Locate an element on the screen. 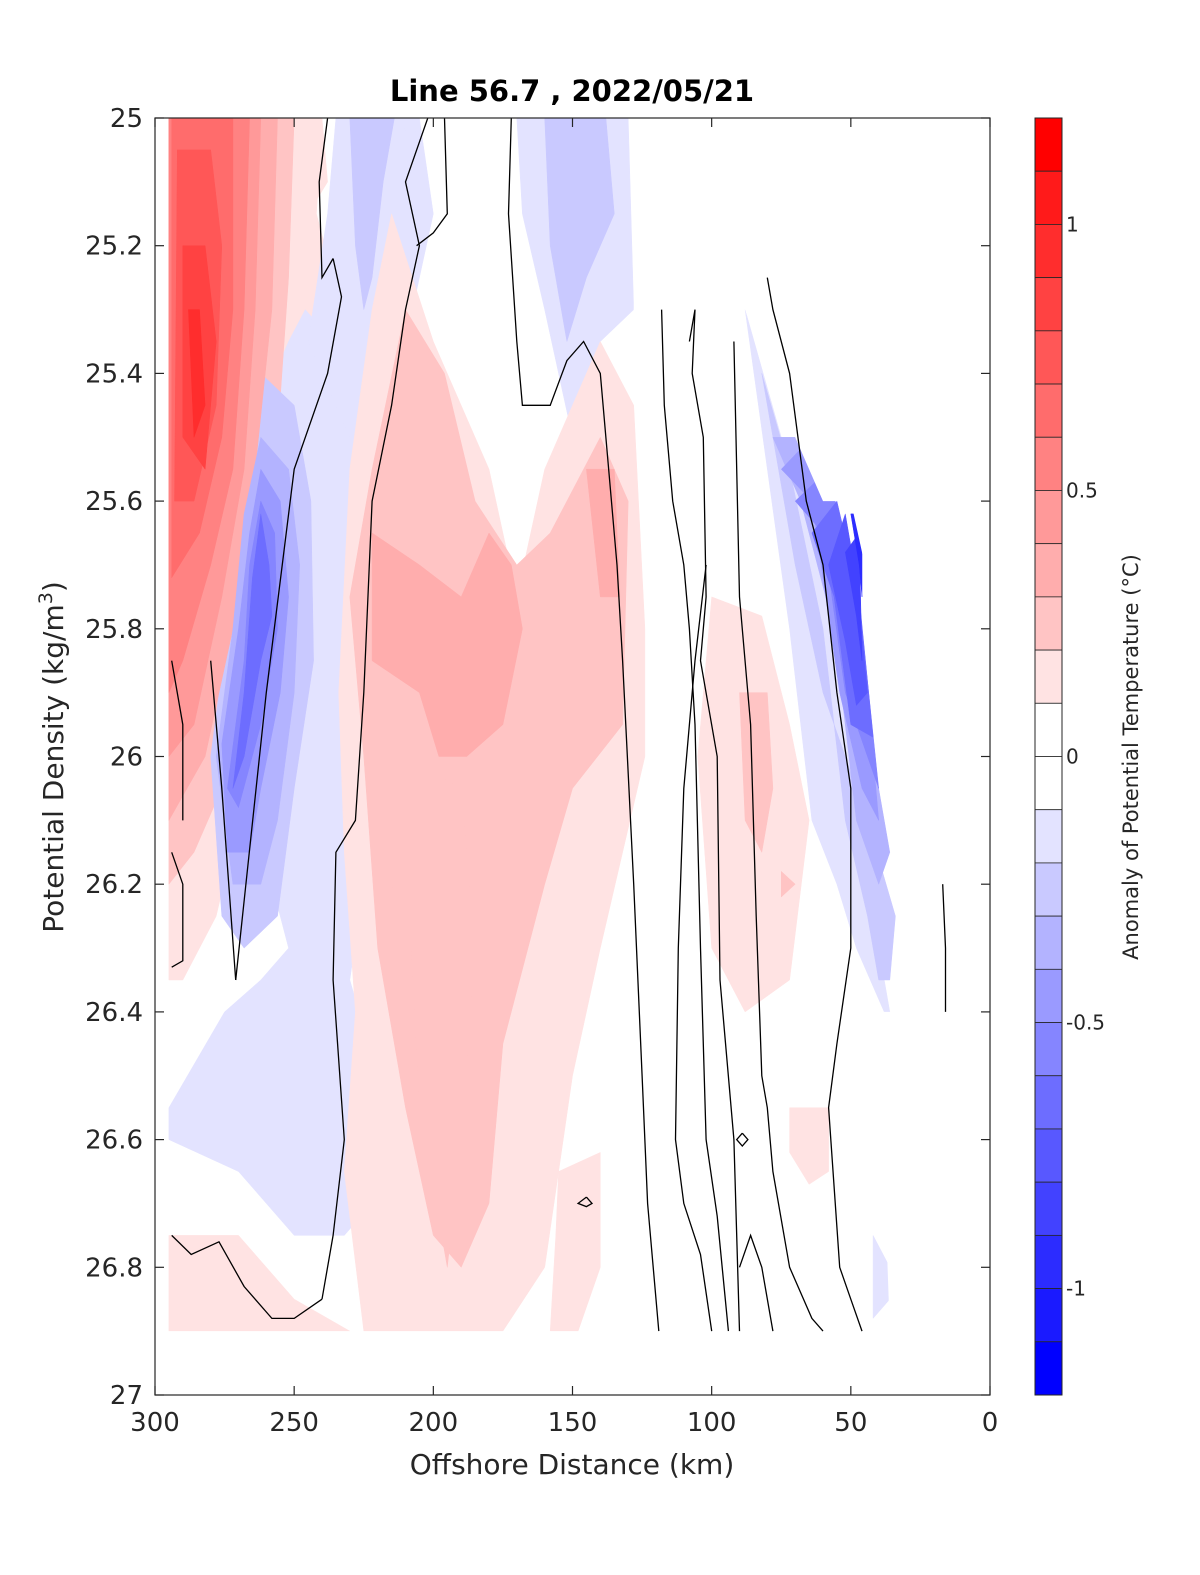  x-tick-label: 200 is located at coordinates (434, 1423).